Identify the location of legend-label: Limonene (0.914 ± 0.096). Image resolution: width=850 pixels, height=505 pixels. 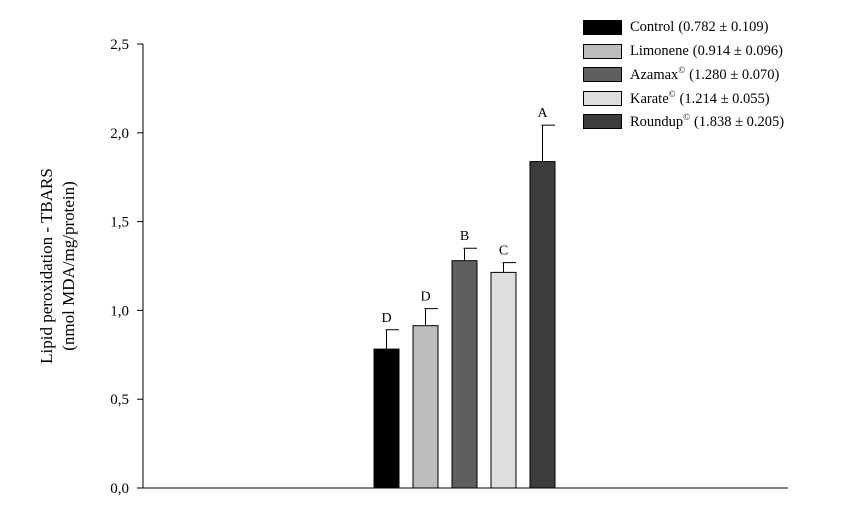
(706, 51).